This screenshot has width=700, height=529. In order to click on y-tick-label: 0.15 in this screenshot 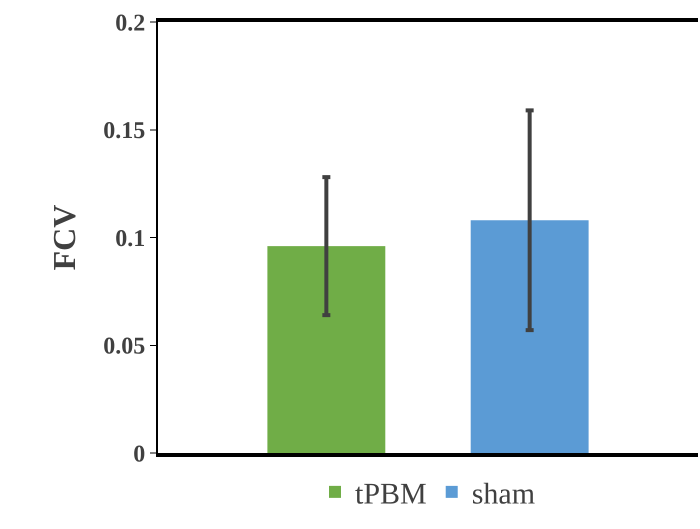, I will do `click(124, 131)`.